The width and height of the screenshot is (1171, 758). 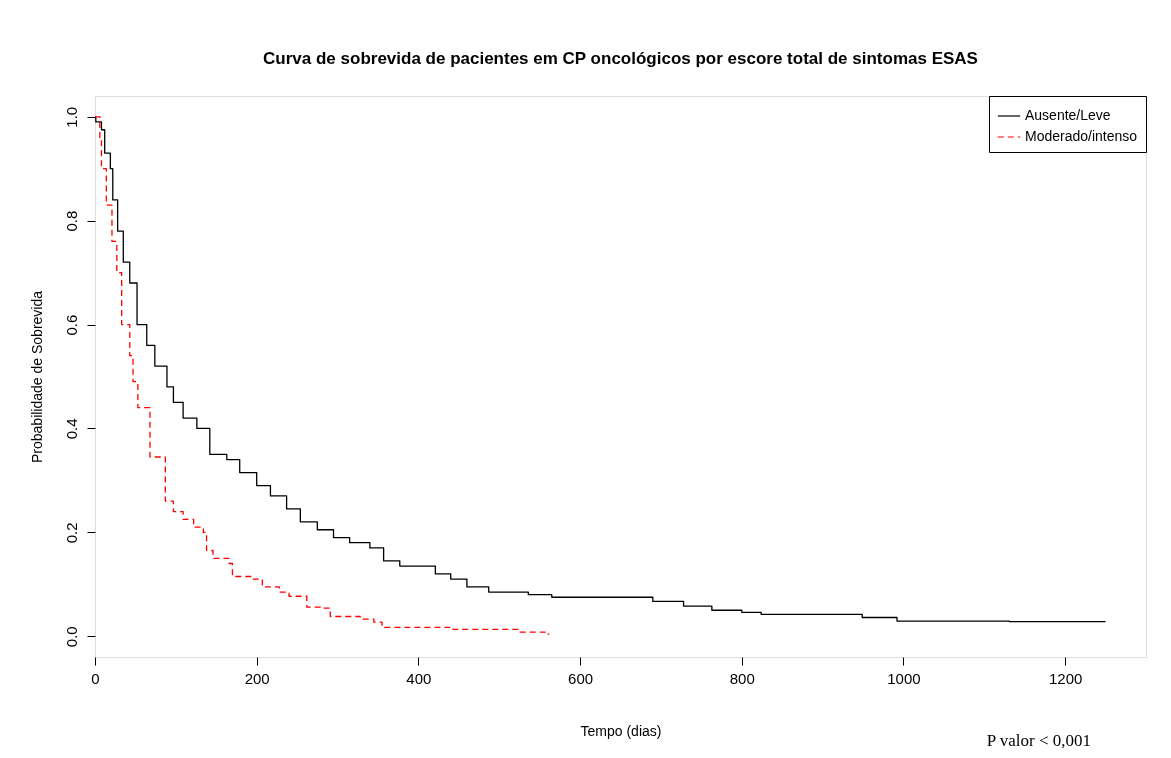 What do you see at coordinates (36, 377) in the screenshot?
I see `y-axis-title: Probabilidade de Sobrevida` at bounding box center [36, 377].